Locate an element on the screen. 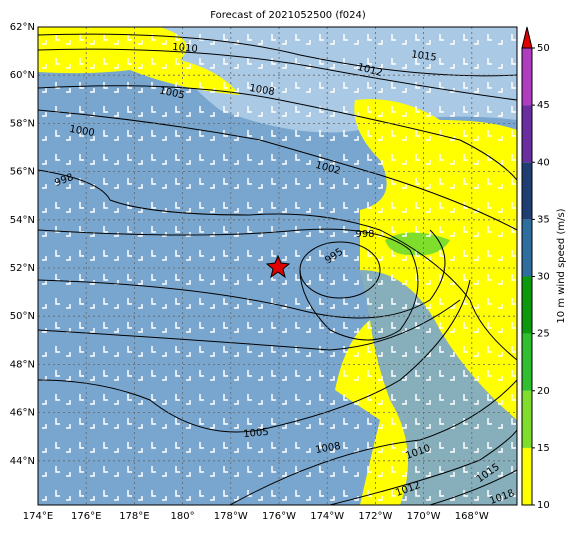  lon-label: 178°E is located at coordinates (134, 516).